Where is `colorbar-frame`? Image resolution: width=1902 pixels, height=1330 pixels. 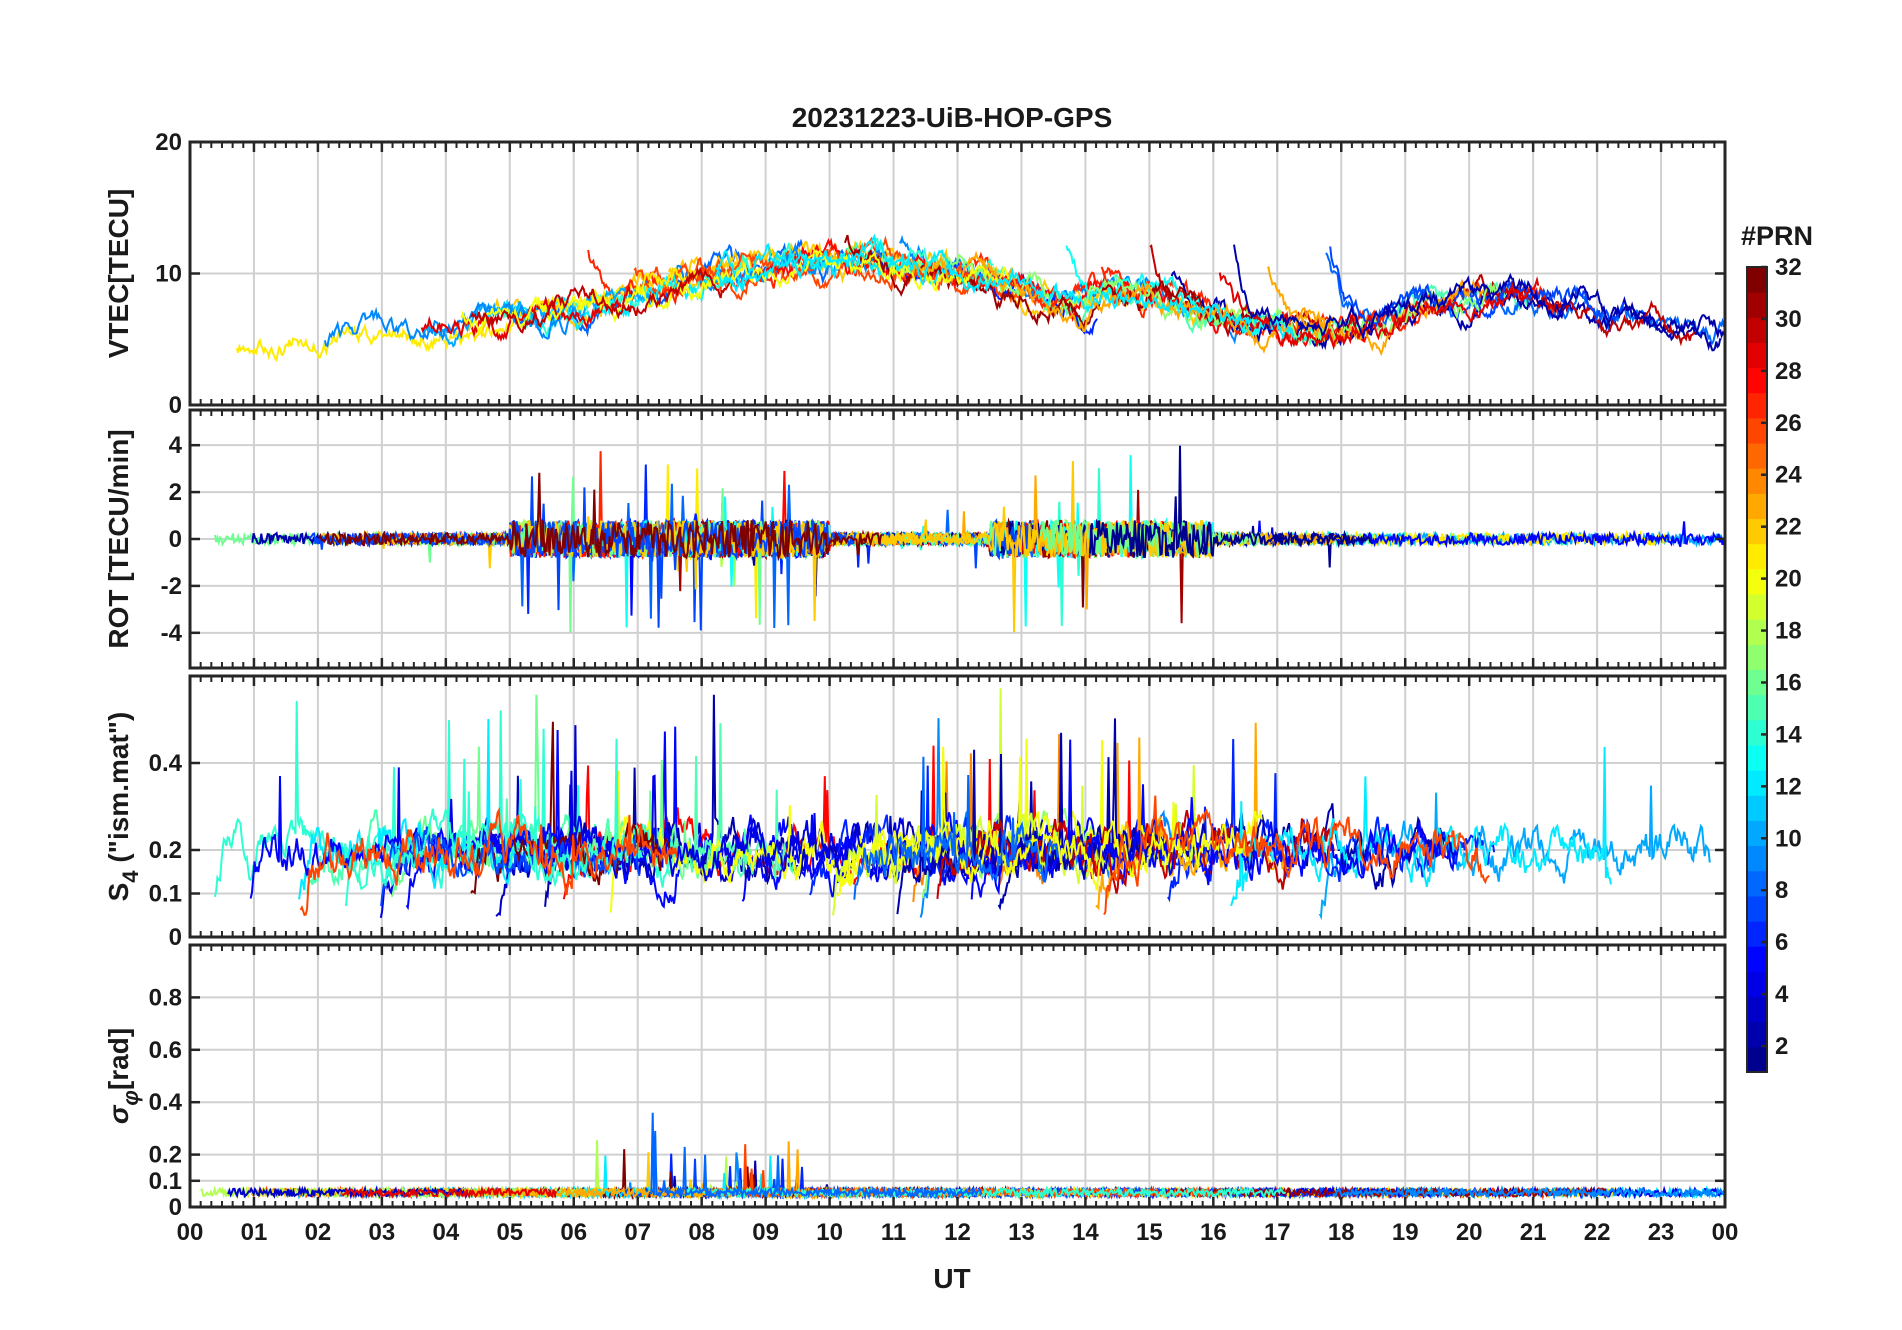
colorbar-frame is located at coordinates (1757, 669).